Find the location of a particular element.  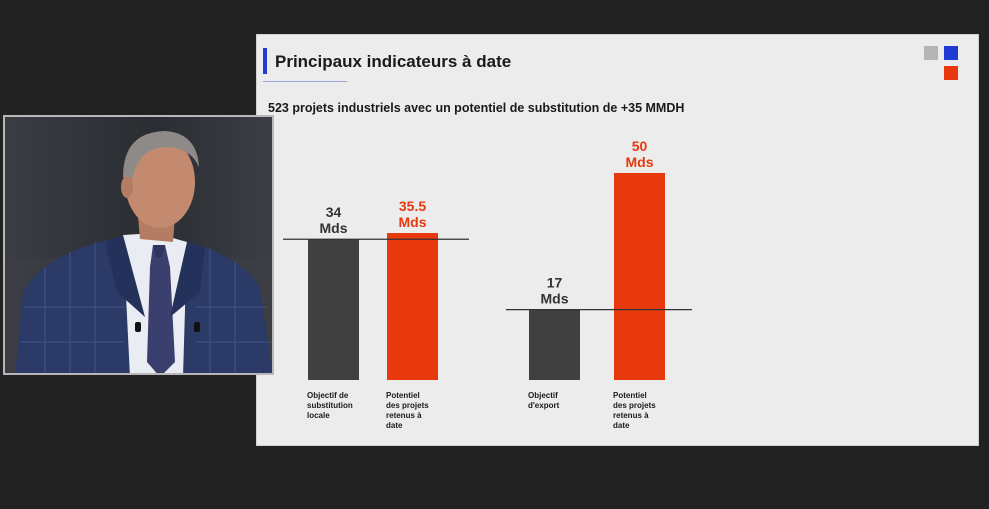

data-label-value: 50 is located at coordinates (640, 146).